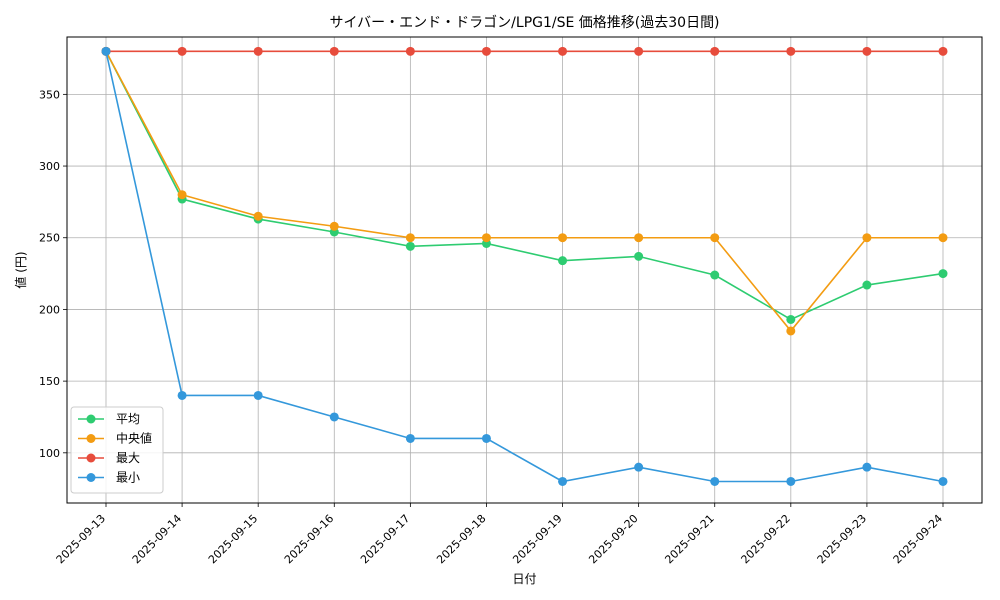 Image resolution: width=1000 pixels, height=600 pixels. I want to click on legend-box, so click(117, 450).